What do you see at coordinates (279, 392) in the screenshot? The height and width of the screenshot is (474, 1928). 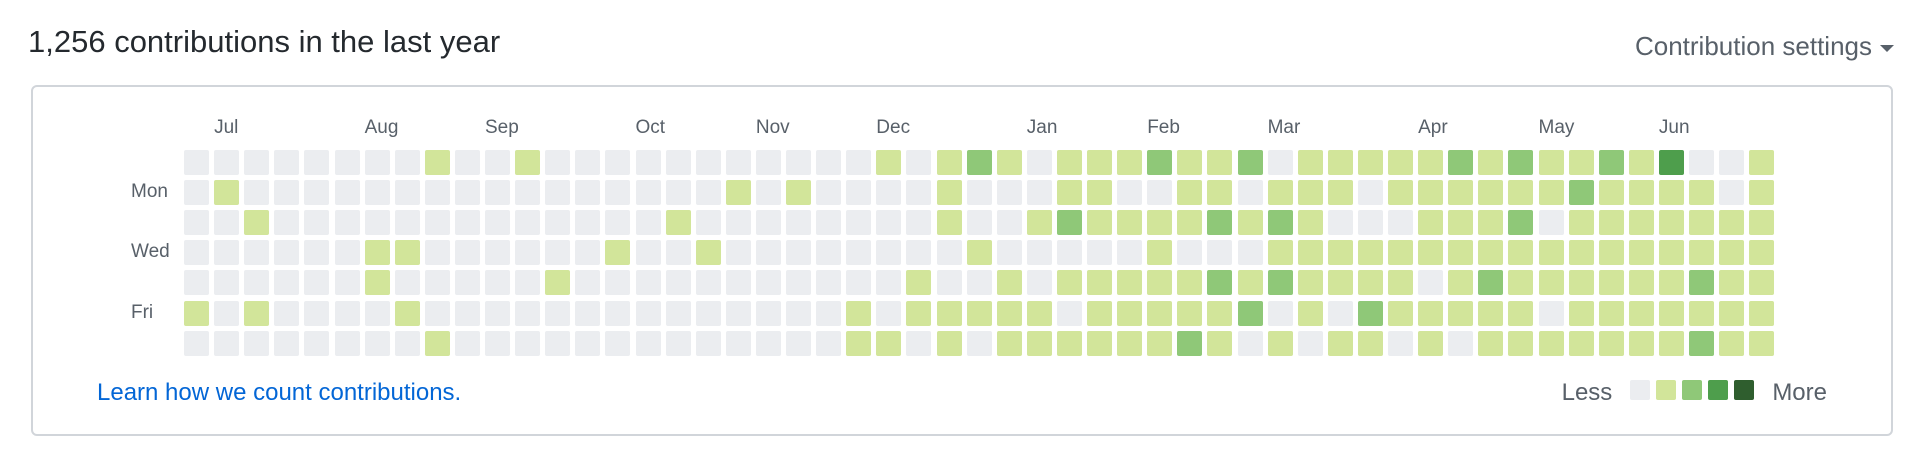 I see `learn-how-we-count-link: Learn how we count contributions.` at bounding box center [279, 392].